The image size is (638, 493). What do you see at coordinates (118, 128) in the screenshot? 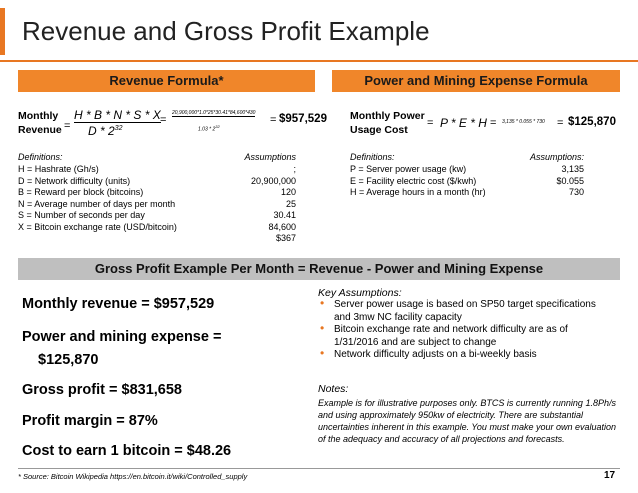
I see `formula-denominator-exp: 32` at bounding box center [118, 128].